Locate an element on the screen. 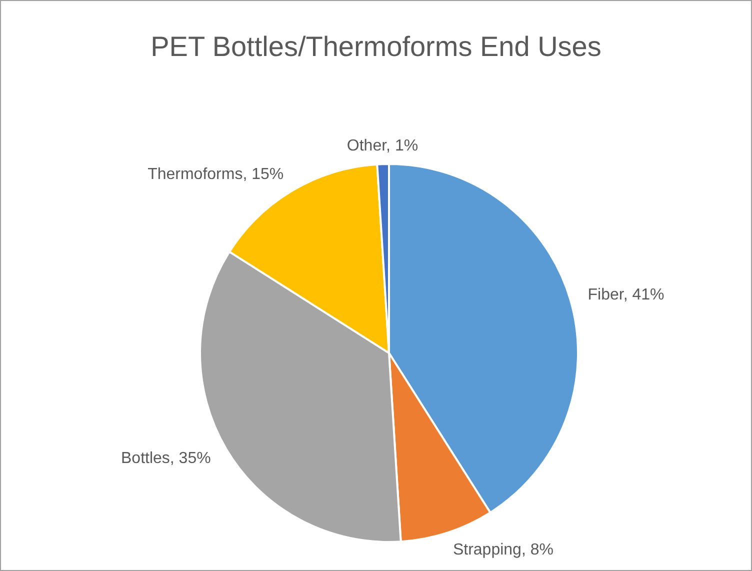 Image resolution: width=752 pixels, height=571 pixels. slice-label: Bottles, 35% is located at coordinates (166, 458).